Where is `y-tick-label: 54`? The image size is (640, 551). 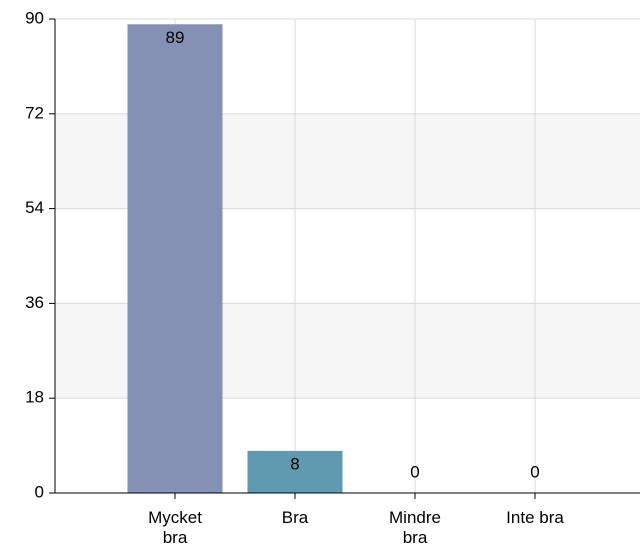
y-tick-label: 54 is located at coordinates (34, 207).